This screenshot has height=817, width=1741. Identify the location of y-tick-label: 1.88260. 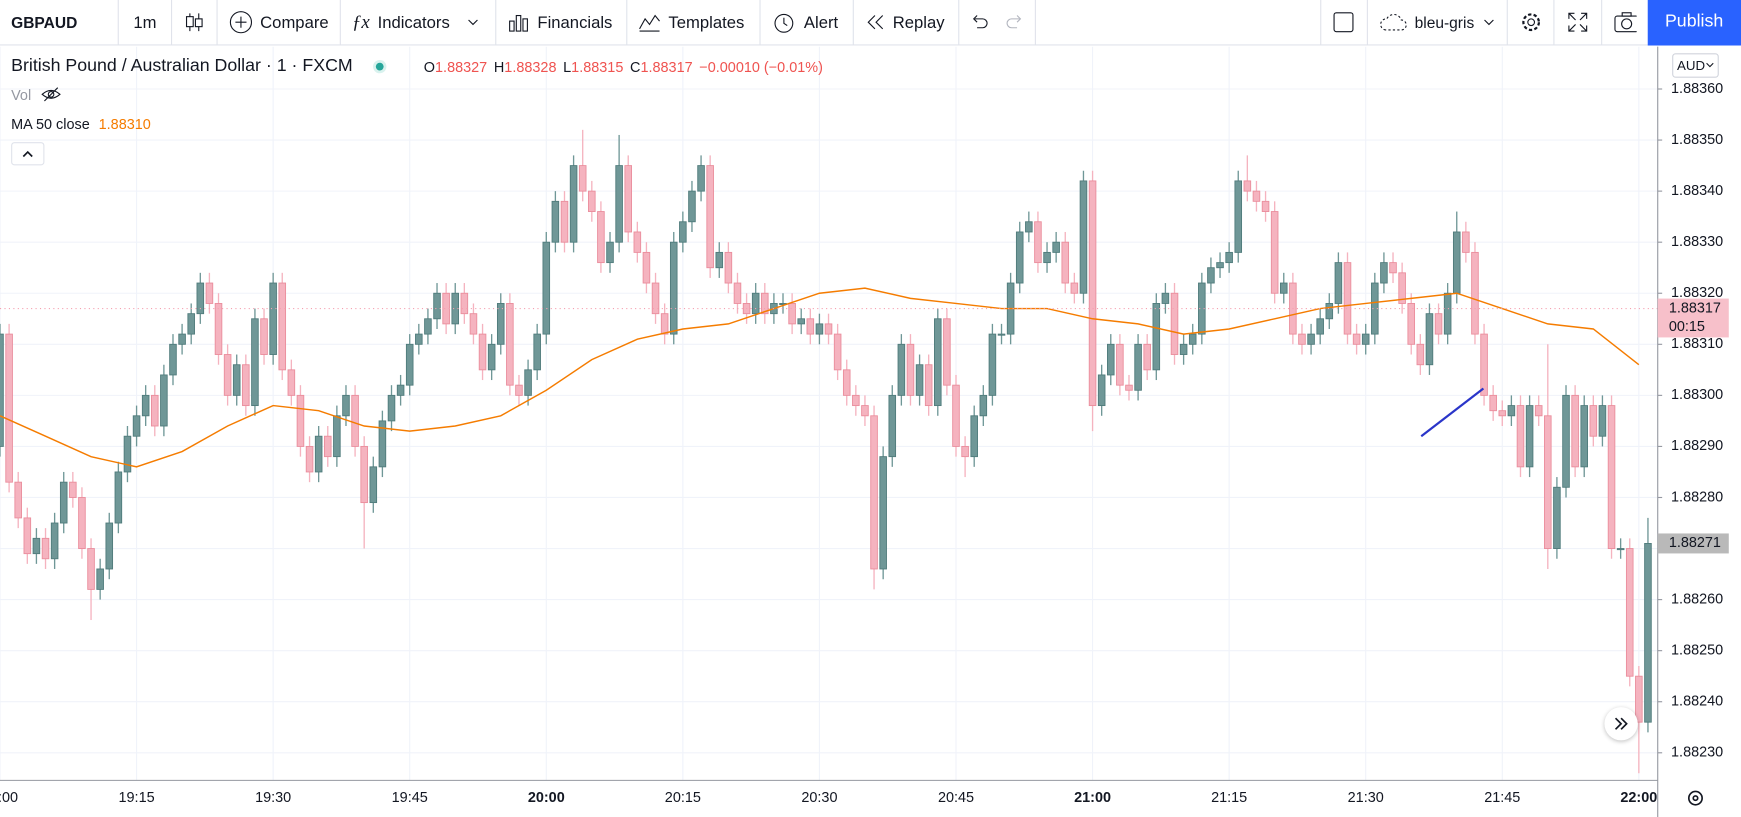
(1697, 599).